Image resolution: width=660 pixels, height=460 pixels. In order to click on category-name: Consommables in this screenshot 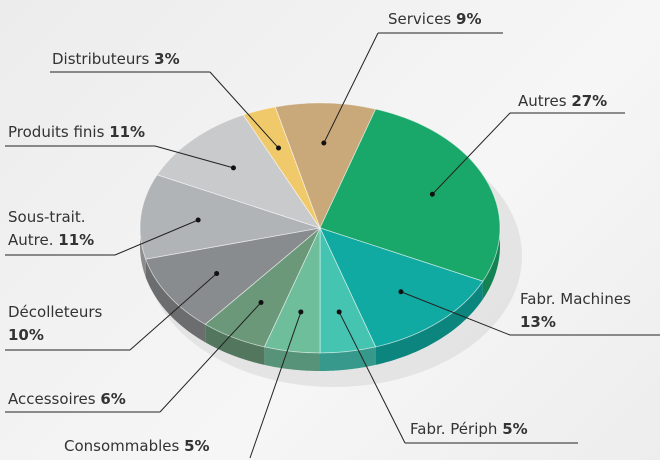, I will do `click(122, 446)`.